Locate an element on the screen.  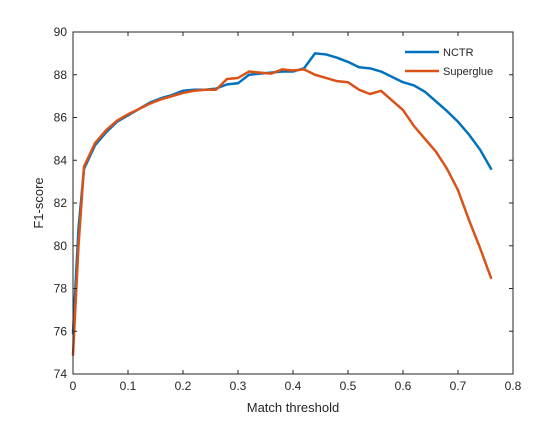
x-tick-label: 0.6 is located at coordinates (403, 386).